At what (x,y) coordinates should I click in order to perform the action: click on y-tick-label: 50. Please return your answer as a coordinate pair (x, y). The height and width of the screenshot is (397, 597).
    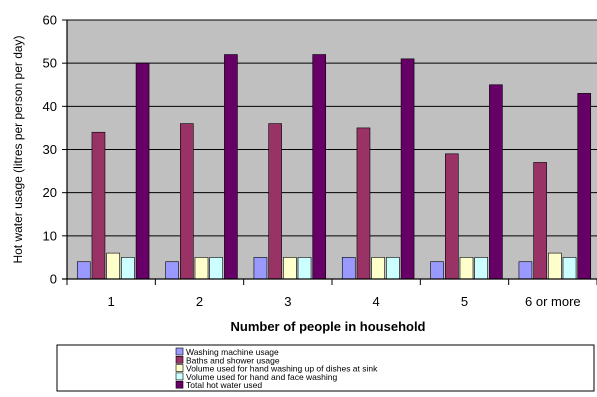
    Looking at the image, I should click on (50, 63).